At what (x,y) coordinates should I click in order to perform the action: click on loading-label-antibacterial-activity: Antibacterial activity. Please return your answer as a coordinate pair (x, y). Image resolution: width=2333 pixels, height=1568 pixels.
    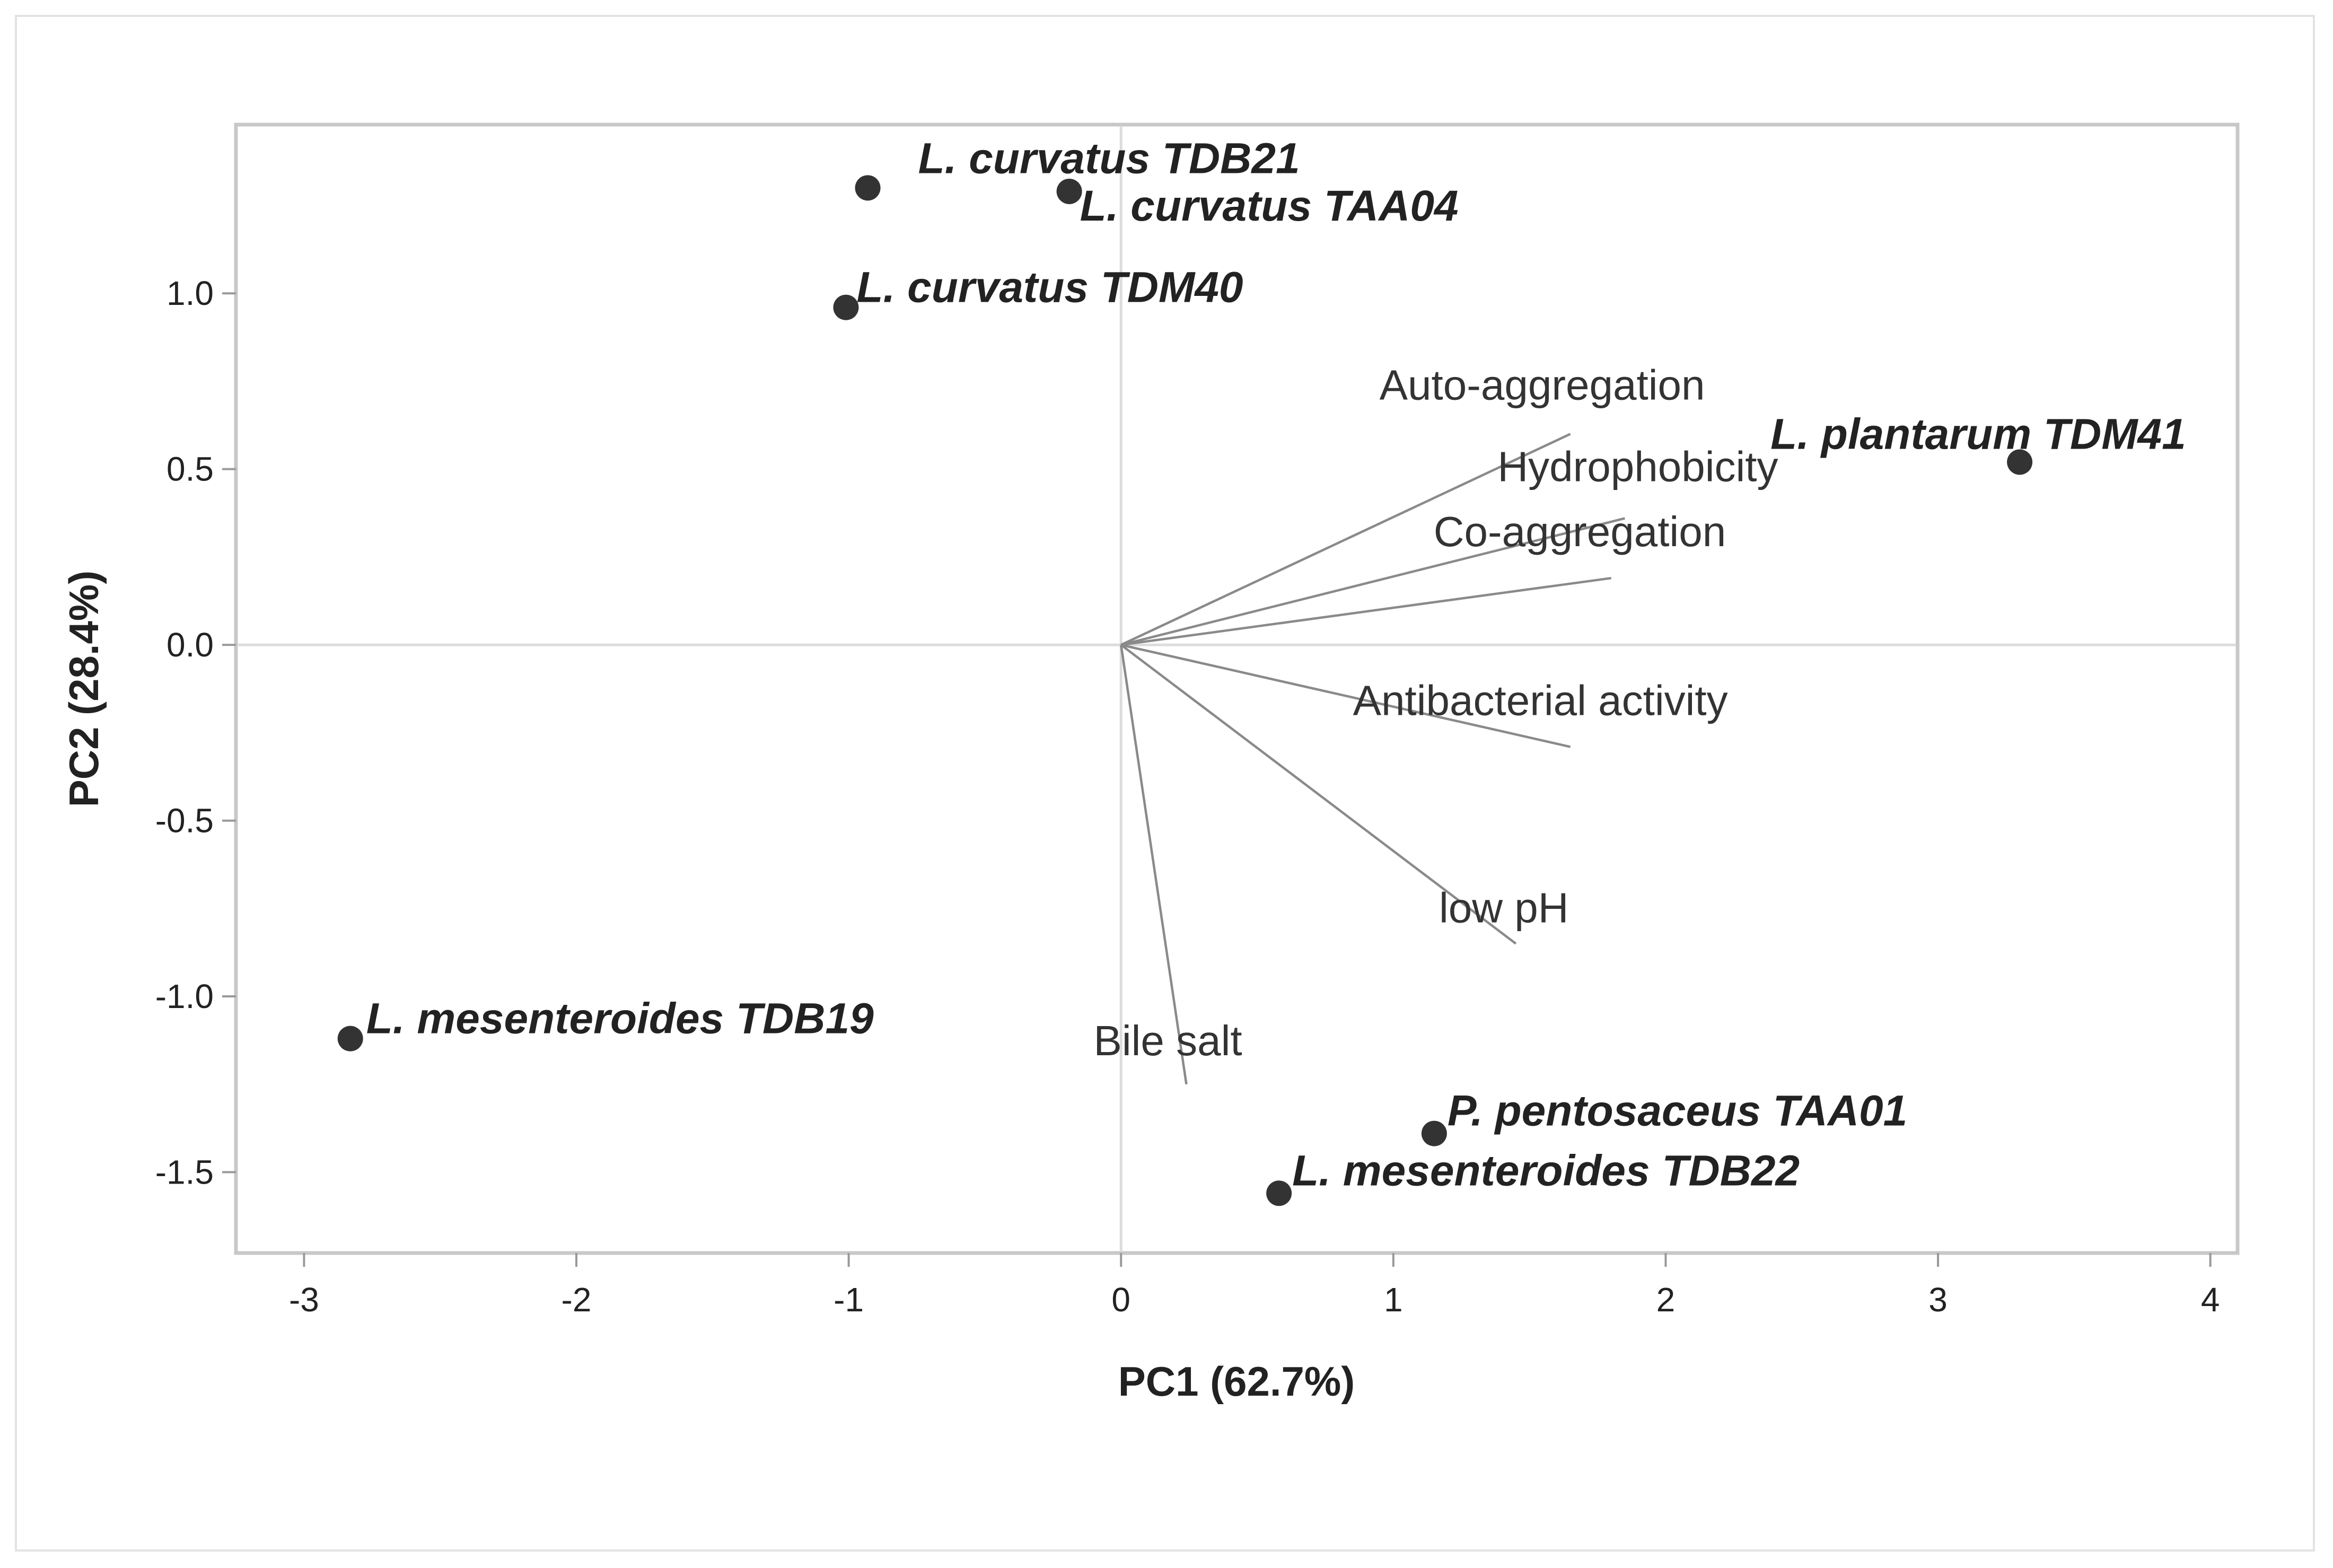
    Looking at the image, I should click on (1540, 700).